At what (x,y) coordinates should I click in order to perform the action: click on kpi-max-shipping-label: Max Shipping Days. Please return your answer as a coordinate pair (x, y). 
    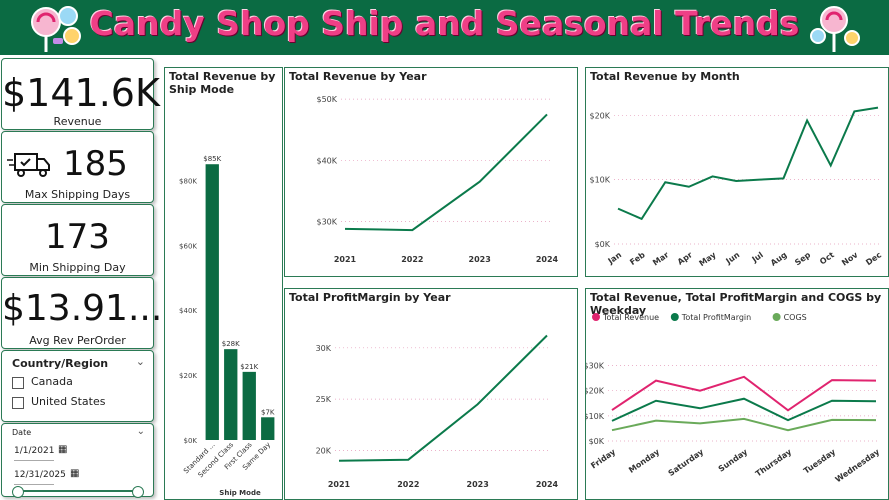
    Looking at the image, I should click on (77, 194).